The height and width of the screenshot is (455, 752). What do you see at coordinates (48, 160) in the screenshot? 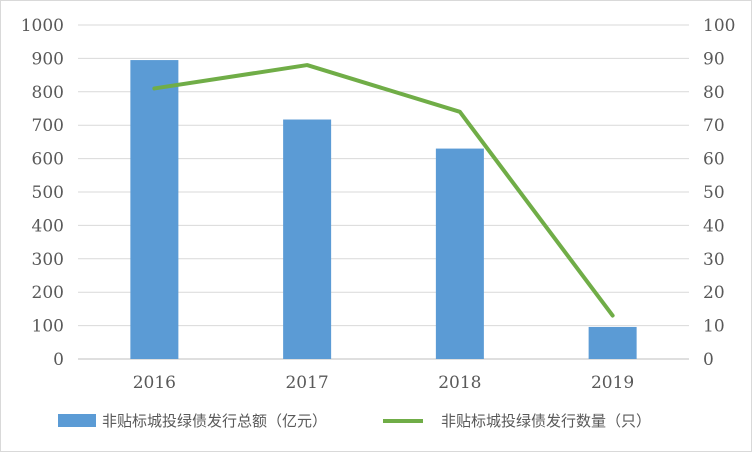
I see `left-tick-label: 600` at bounding box center [48, 160].